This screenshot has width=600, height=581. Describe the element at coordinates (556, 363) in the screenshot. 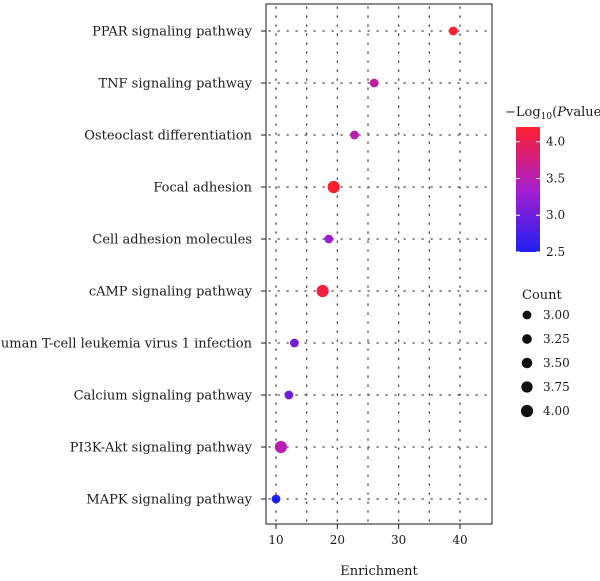

I see `size-legend-label: 3.50` at that location.